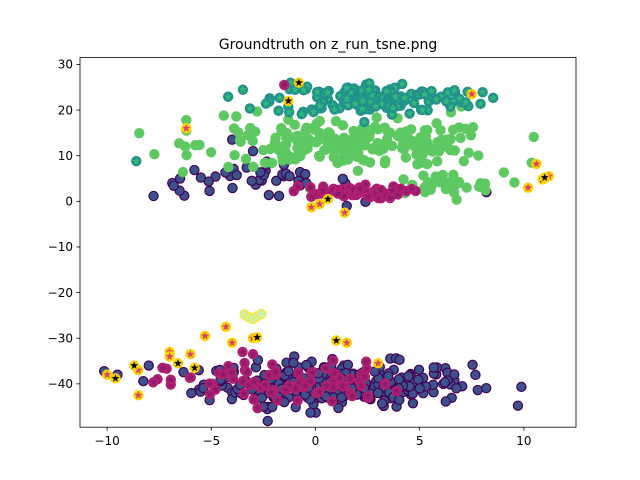 The height and width of the screenshot is (480, 640). Describe the element at coordinates (316, 441) in the screenshot. I see `x-tick-label: 0` at that location.